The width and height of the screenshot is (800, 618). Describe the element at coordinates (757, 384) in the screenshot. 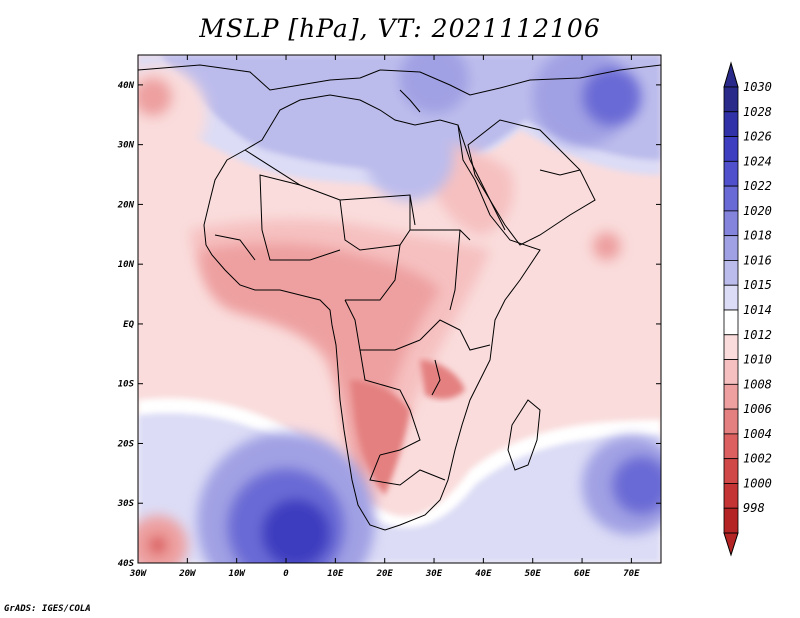

I see `colorbar-label: 1008` at that location.